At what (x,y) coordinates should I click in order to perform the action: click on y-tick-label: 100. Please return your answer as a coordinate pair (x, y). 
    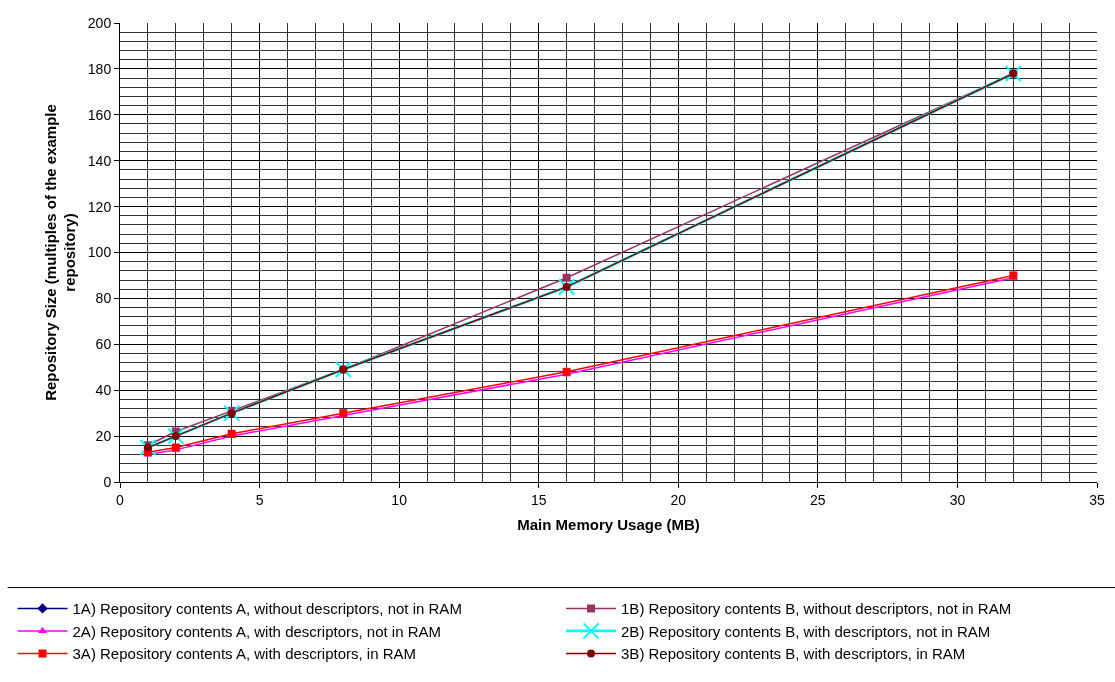
    Looking at the image, I should click on (99, 252).